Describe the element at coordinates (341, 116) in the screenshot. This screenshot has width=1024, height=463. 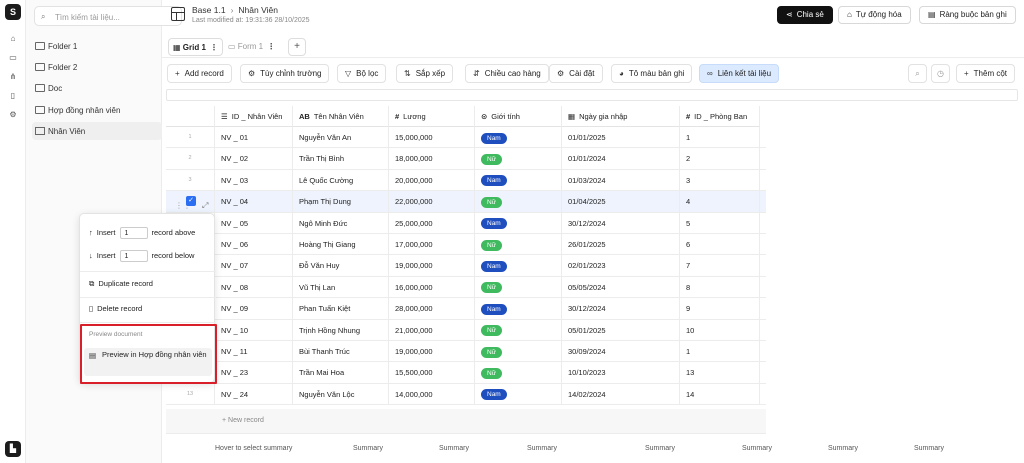
I see `column-header-name: AB Tên Nhân Viên` at that location.